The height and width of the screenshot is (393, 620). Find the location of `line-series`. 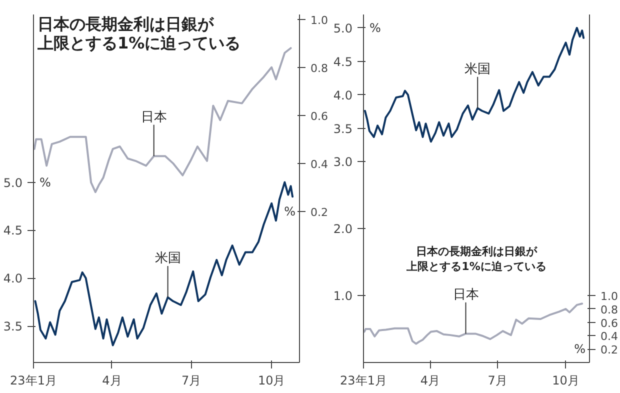

line-series is located at coordinates (474, 323).